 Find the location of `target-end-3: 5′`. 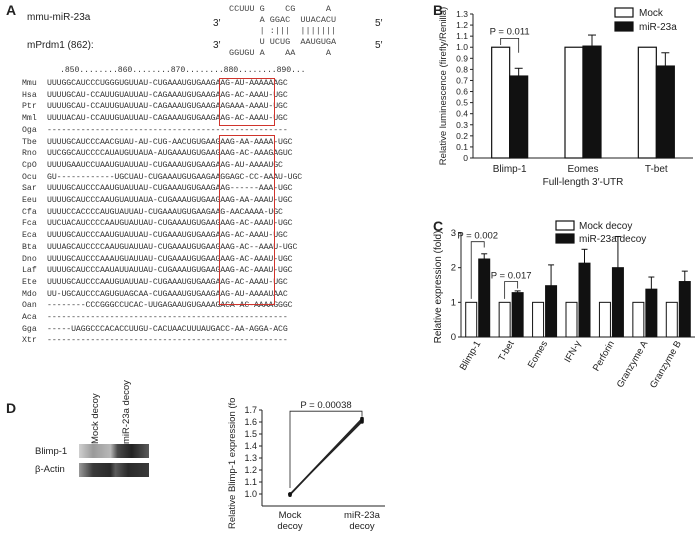

target-end-3: 5′ is located at coordinates (379, 45).